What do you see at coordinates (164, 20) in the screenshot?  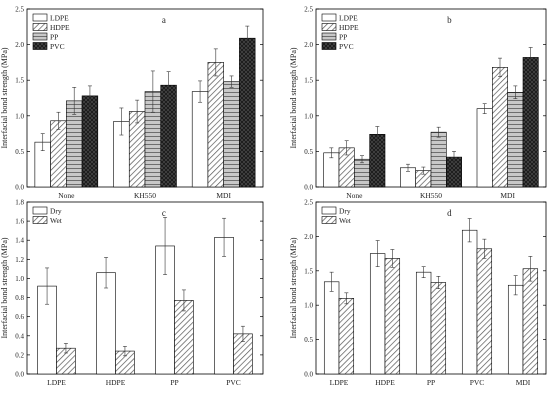 I see `panel-label: a` at bounding box center [164, 20].